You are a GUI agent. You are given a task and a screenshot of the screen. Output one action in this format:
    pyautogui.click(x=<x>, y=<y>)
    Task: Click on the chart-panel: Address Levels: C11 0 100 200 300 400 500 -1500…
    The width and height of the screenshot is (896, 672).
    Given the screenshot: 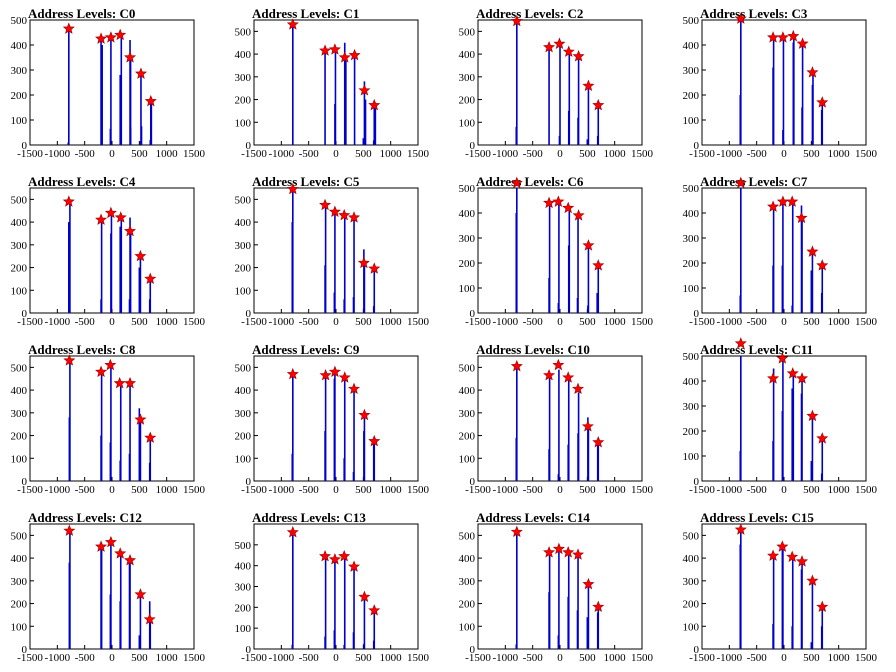 What is the action you would take?
    pyautogui.click(x=784, y=420)
    